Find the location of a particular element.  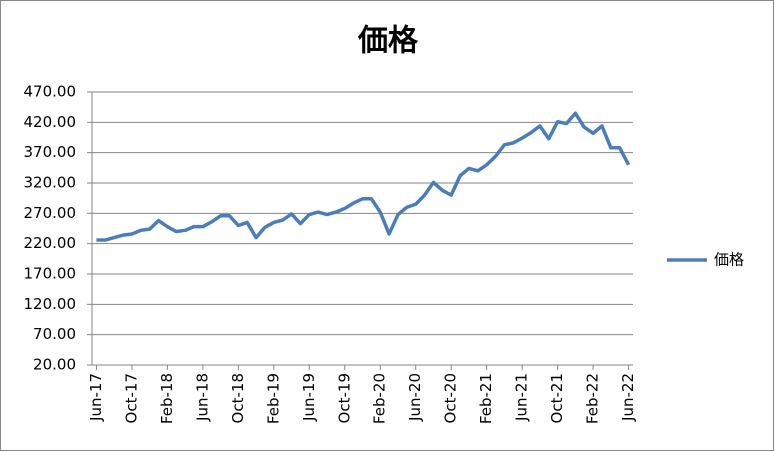

x-tick-label: Feb-21 is located at coordinates (486, 398).